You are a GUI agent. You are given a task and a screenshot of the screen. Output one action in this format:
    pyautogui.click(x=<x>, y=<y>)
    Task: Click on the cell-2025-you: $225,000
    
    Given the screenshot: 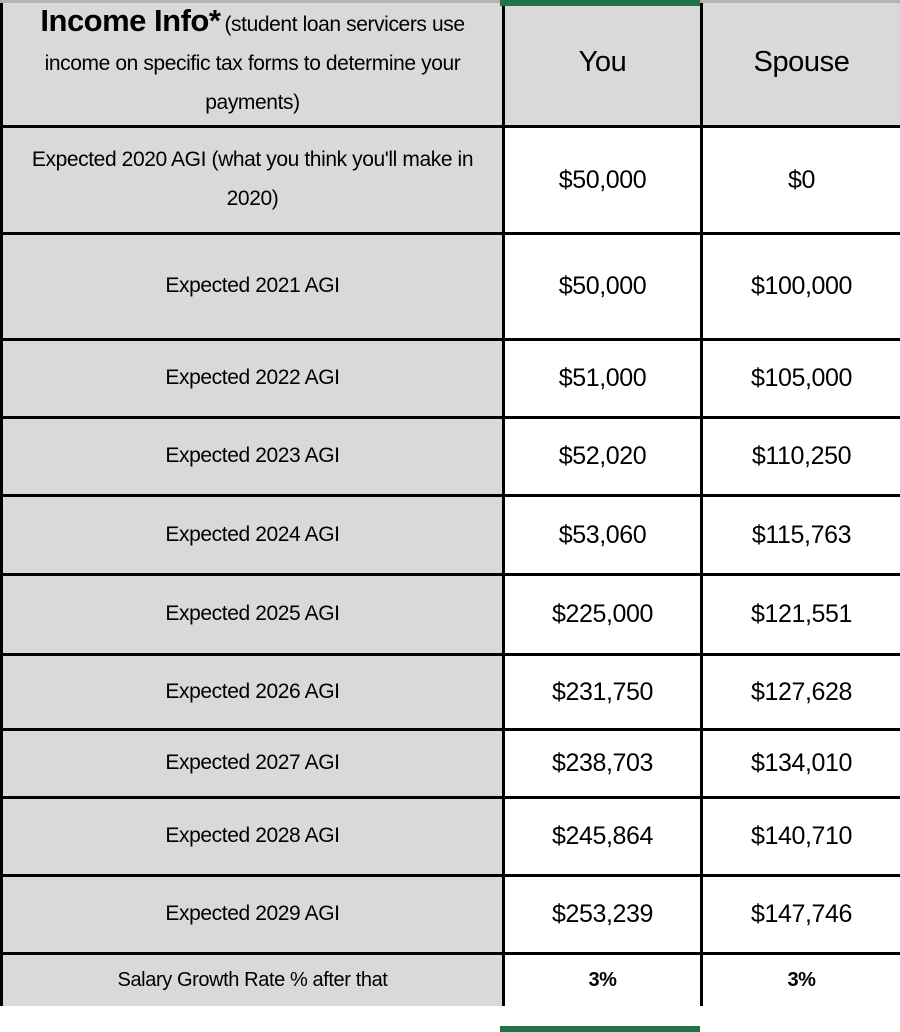 What is the action you would take?
    pyautogui.click(x=602, y=614)
    